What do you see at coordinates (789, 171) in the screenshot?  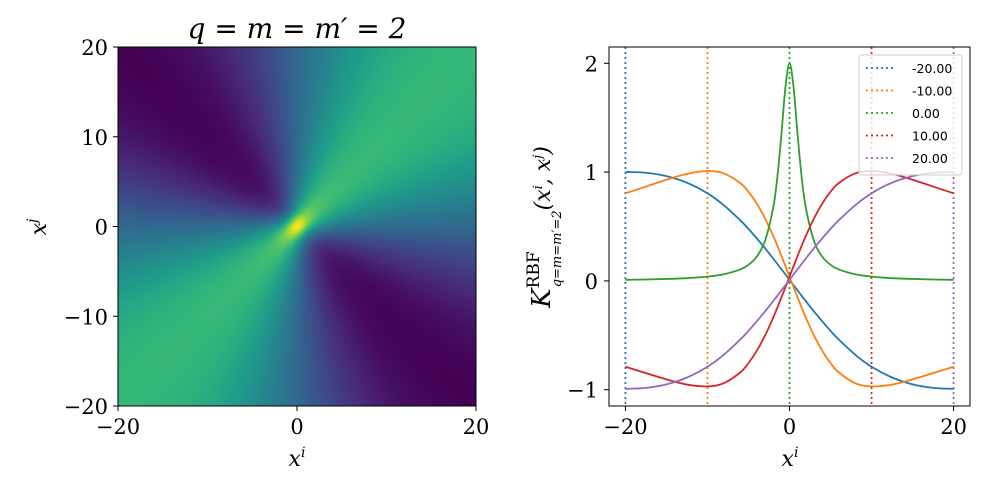 I see `series-line-0.00` at bounding box center [789, 171].